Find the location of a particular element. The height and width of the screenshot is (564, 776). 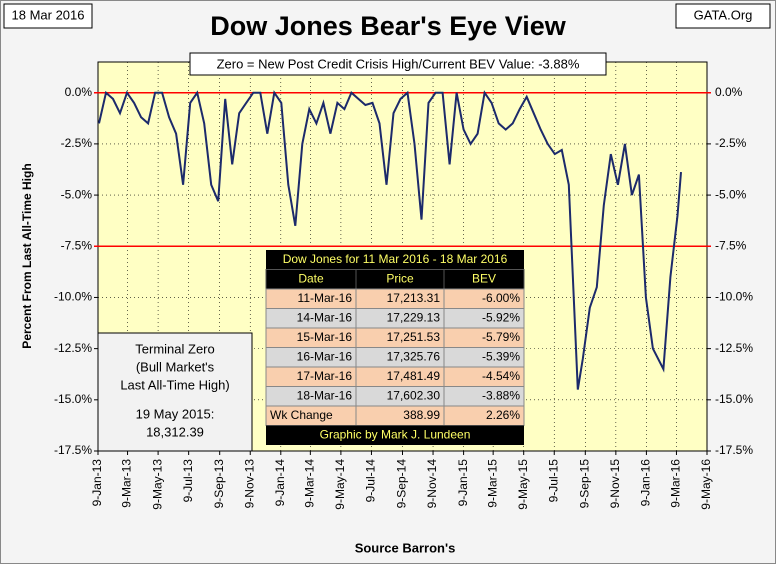

x-tick-label: 9-Mar-14 is located at coordinates (310, 483).